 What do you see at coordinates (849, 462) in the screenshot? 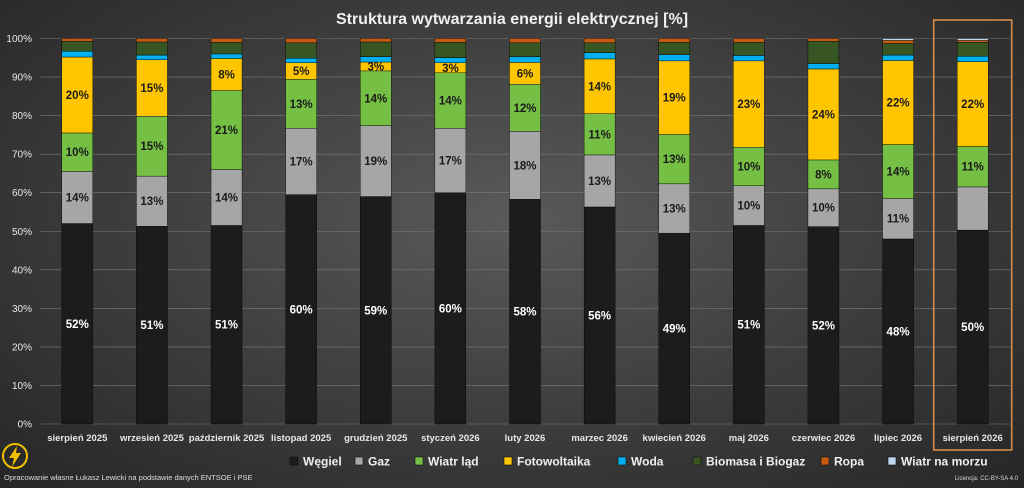
I see `legend-label: Ropa` at bounding box center [849, 462].